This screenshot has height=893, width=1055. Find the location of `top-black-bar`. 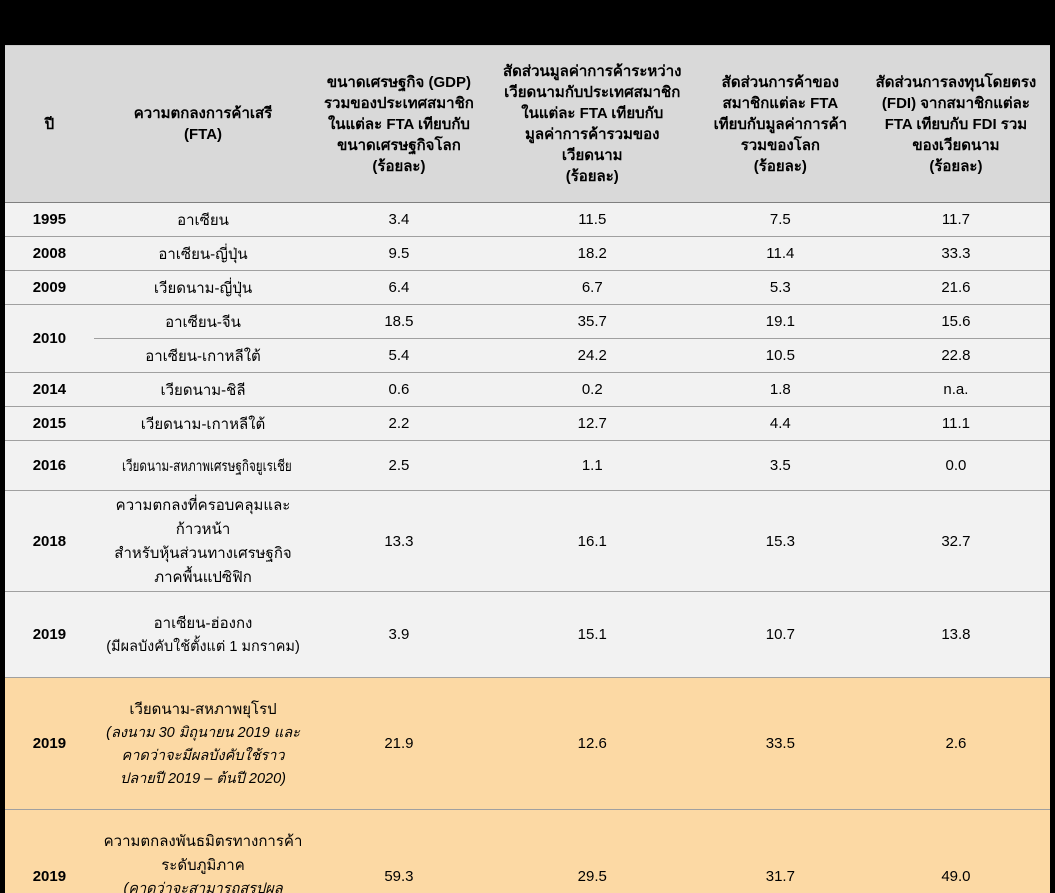

top-black-bar is located at coordinates (527, 22).